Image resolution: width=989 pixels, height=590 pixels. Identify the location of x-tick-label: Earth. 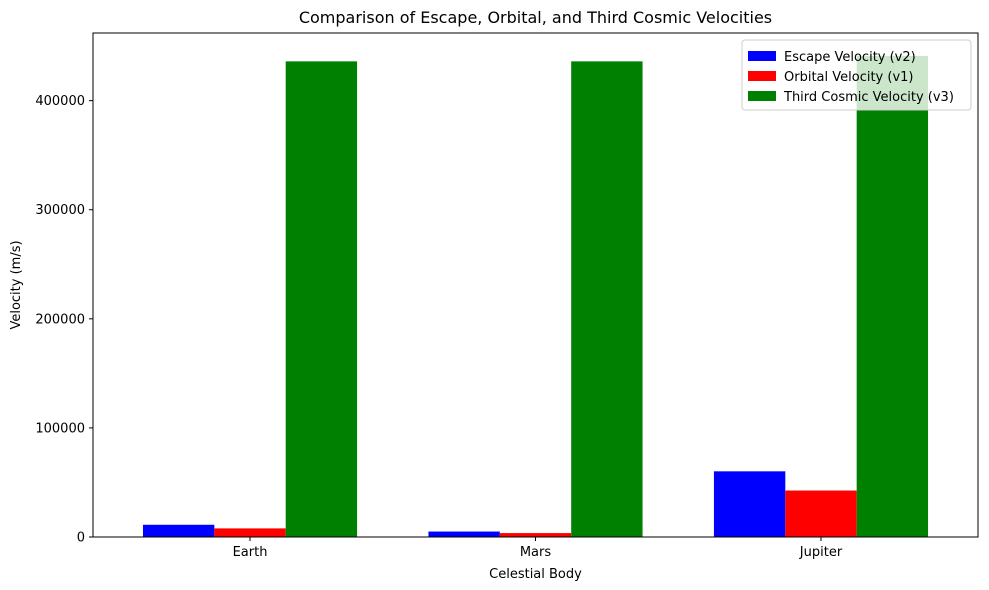
(250, 552).